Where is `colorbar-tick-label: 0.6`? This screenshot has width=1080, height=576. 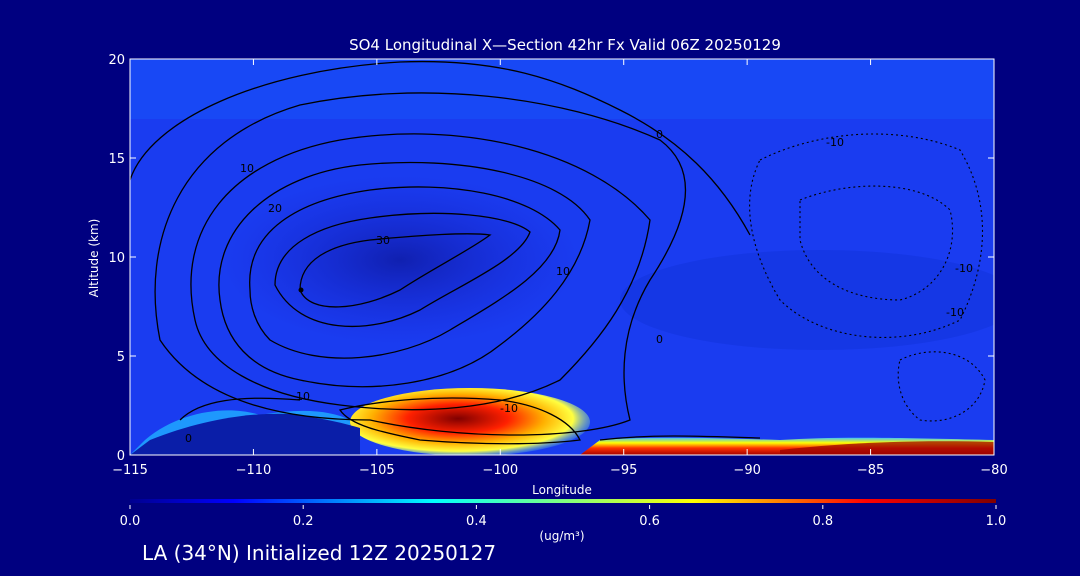
colorbar-tick-label: 0.6 is located at coordinates (649, 521).